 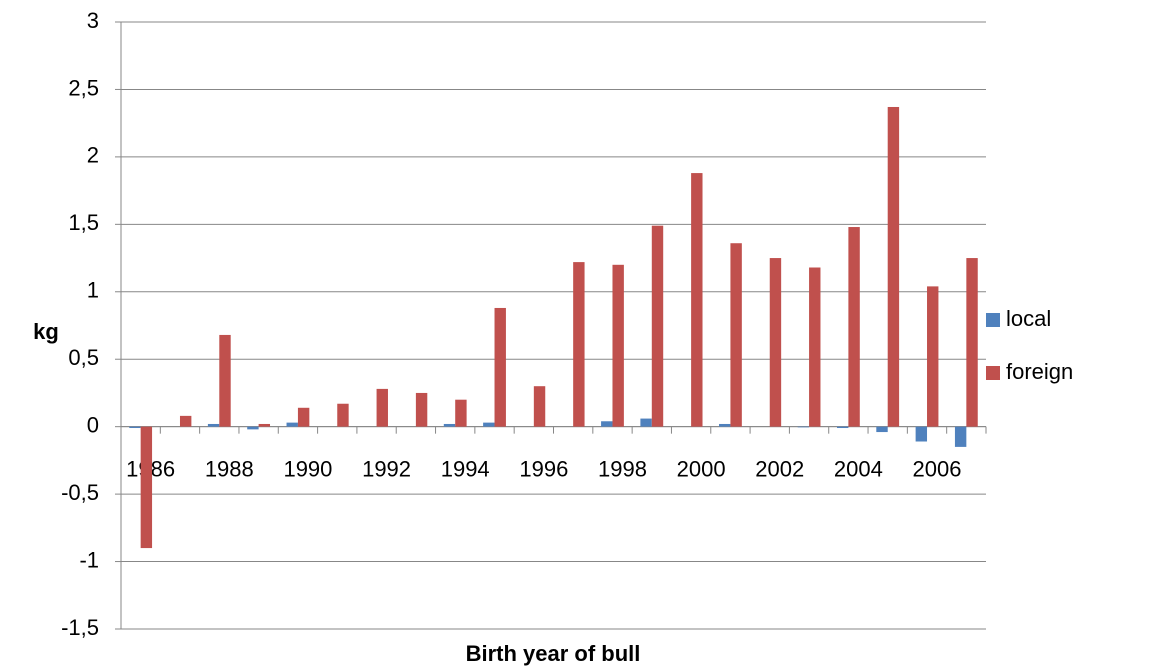 What do you see at coordinates (83, 222) in the screenshot?
I see `y-tick-label: 1,5` at bounding box center [83, 222].